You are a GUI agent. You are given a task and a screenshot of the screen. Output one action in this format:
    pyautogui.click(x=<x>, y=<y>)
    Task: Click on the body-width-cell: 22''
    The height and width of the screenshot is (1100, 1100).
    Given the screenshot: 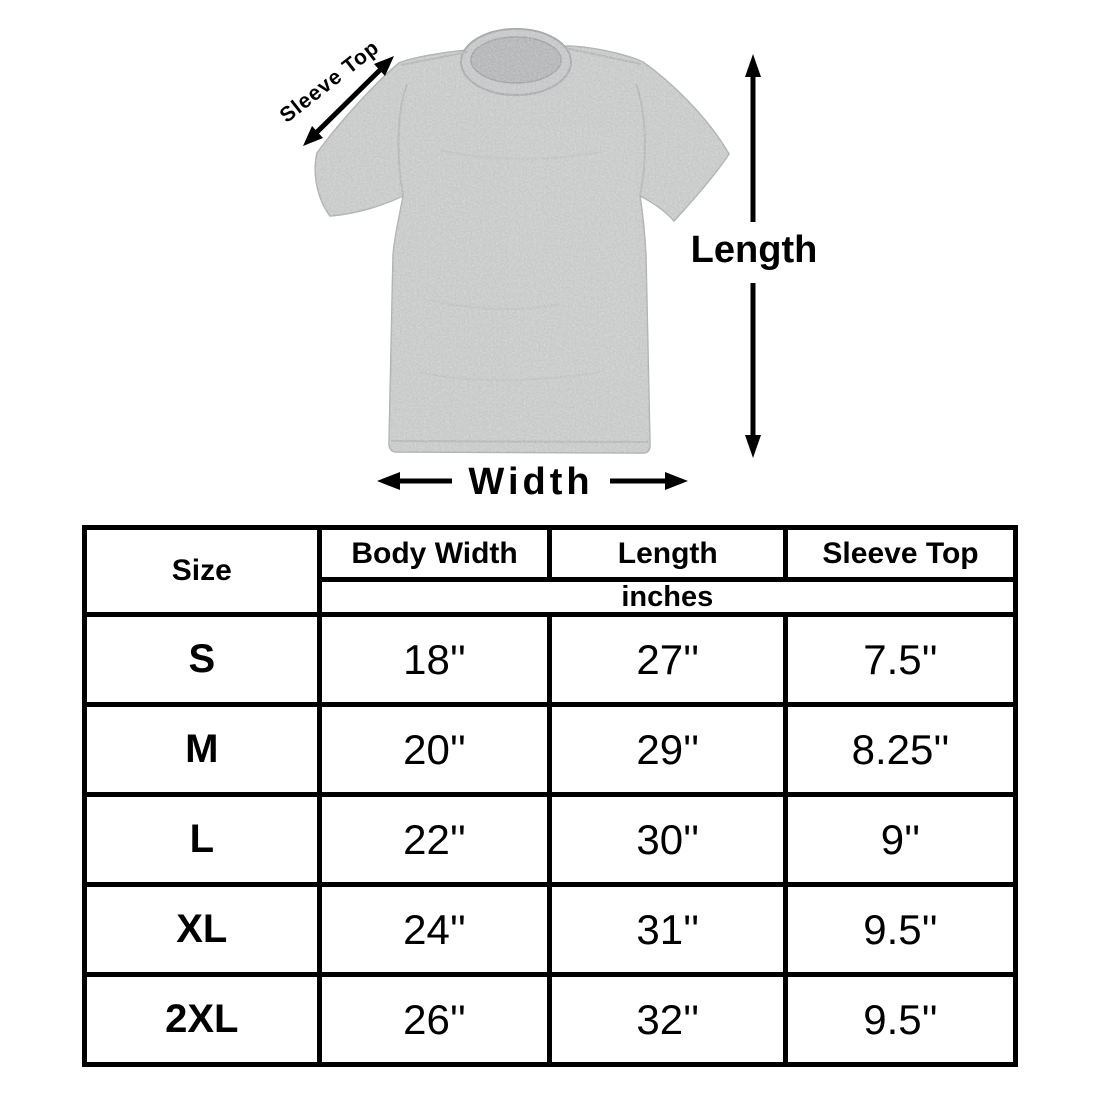 What is the action you would take?
    pyautogui.click(x=434, y=839)
    